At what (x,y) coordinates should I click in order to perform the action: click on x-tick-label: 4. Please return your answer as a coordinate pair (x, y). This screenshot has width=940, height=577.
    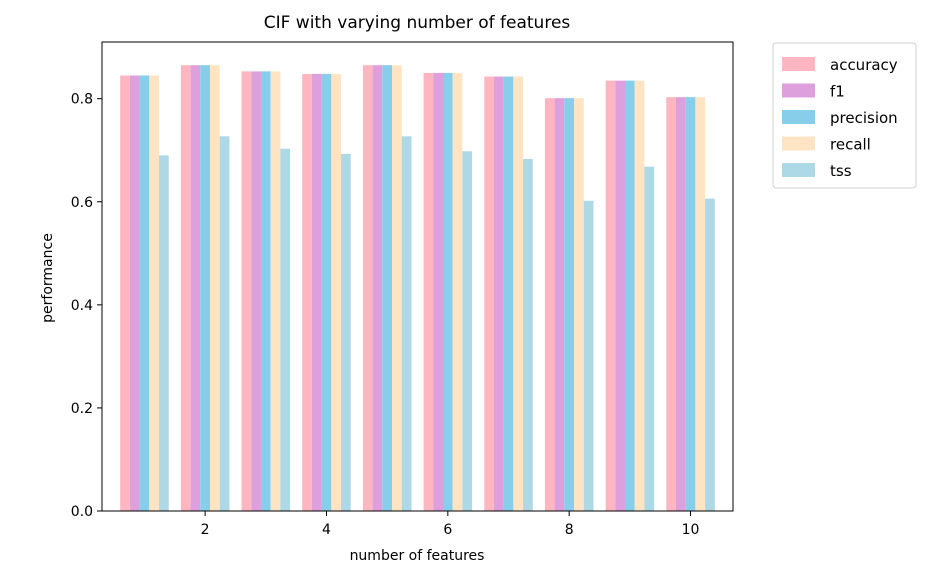
    Looking at the image, I should click on (326, 530).